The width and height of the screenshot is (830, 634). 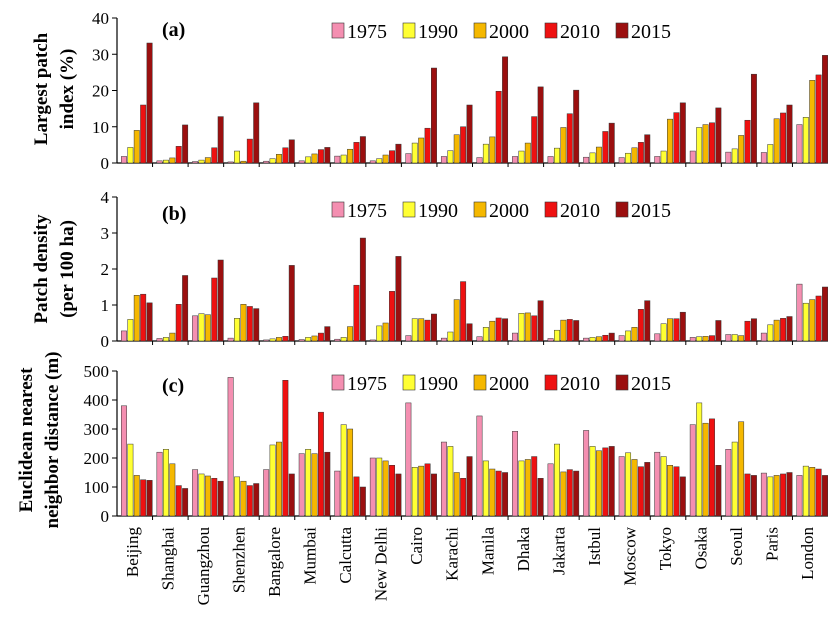 What do you see at coordinates (634, 488) in the screenshot?
I see `bar-c-2000-moscow` at bounding box center [634, 488].